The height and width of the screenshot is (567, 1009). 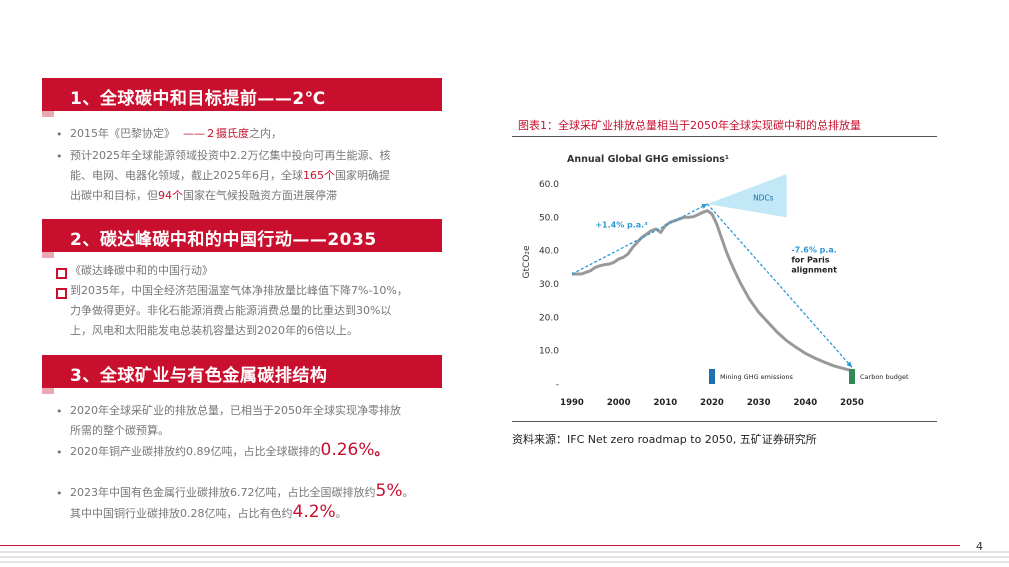 I want to click on section-2-notch, so click(x=48, y=255).